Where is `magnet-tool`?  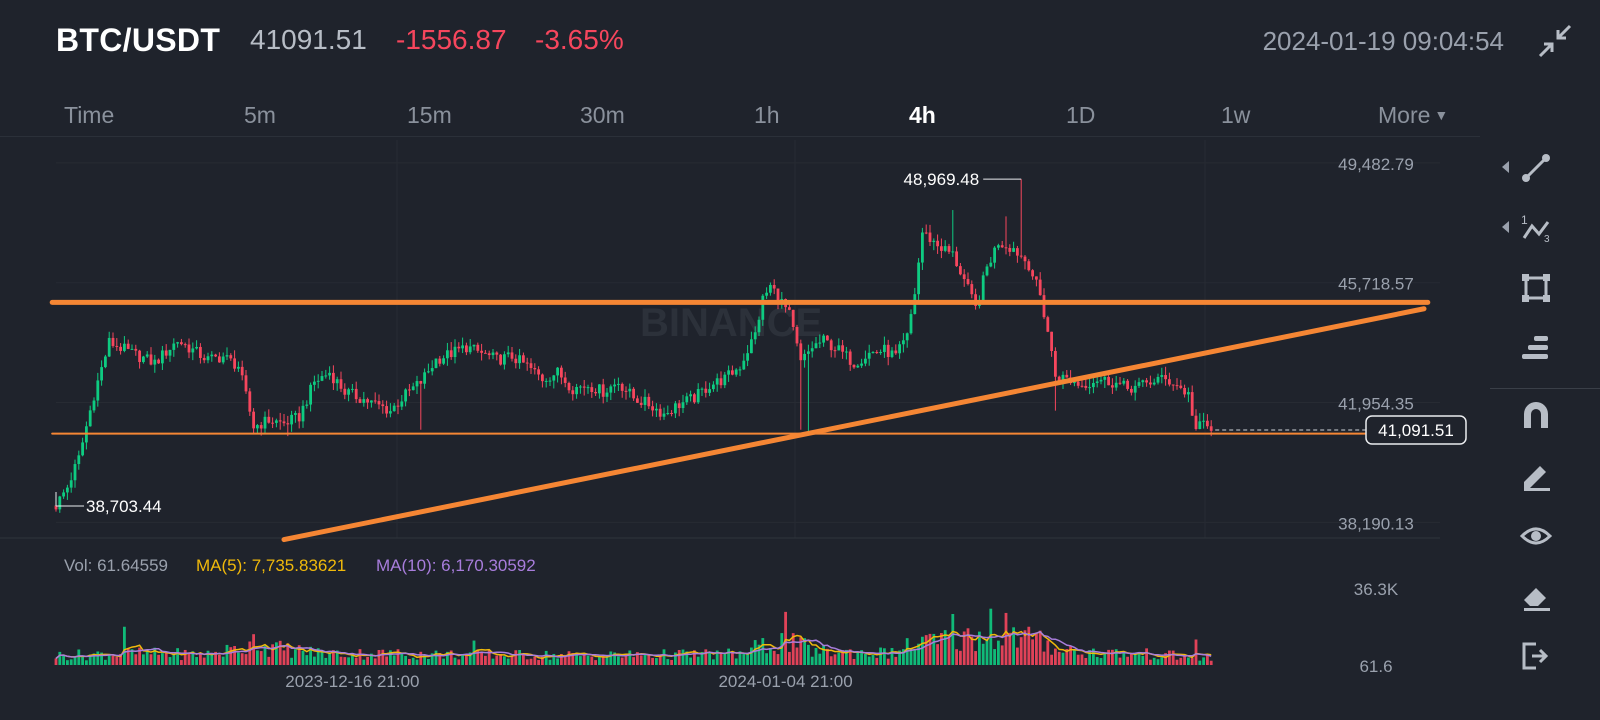 magnet-tool is located at coordinates (1536, 416).